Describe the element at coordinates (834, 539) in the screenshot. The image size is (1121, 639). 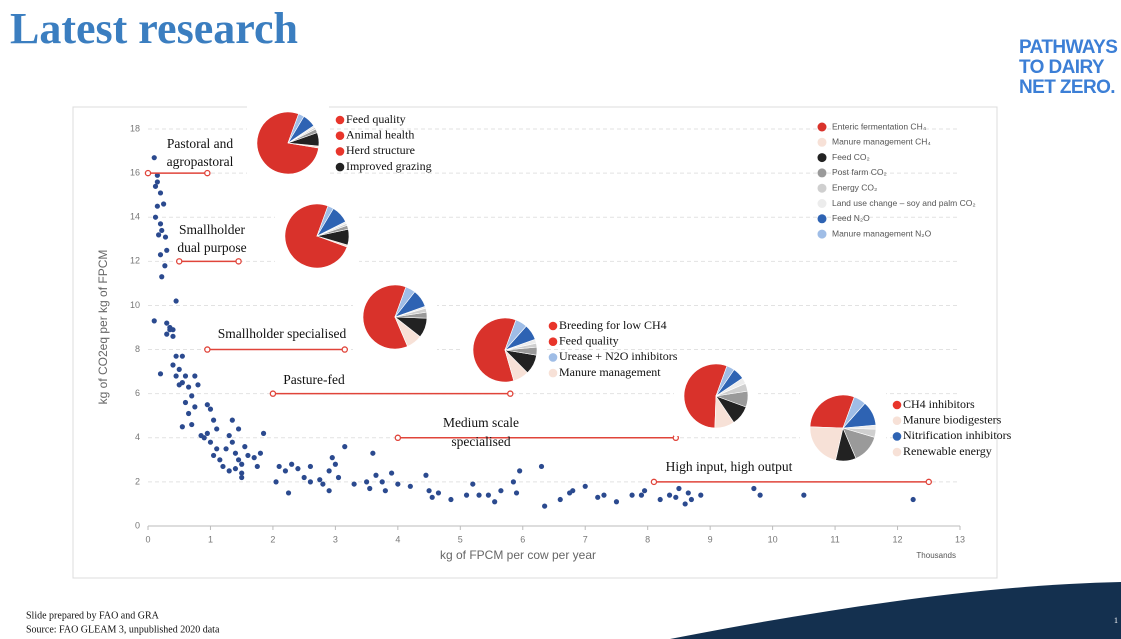
I see `x-tick-label: 11` at that location.